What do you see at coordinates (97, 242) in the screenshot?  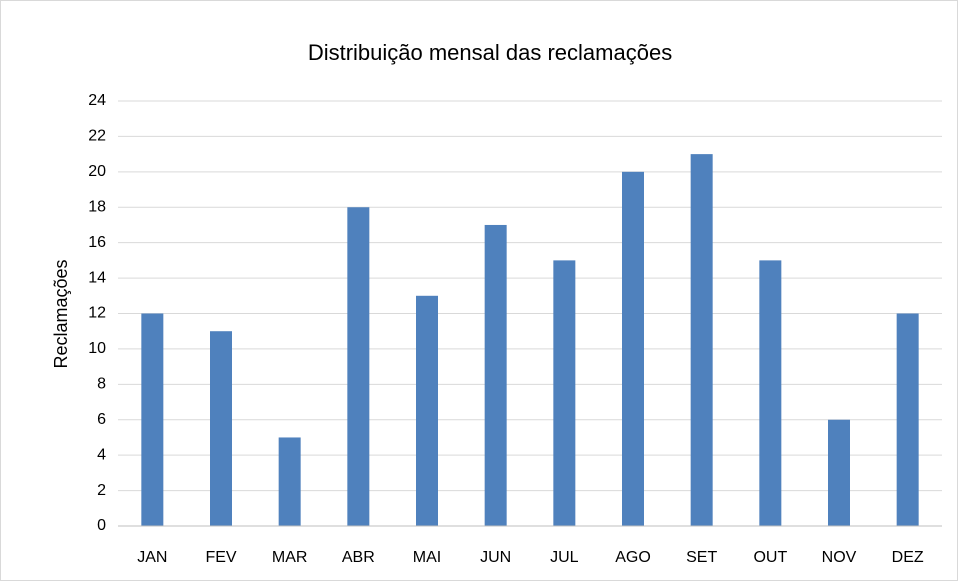 I see `y-tick-label: 16` at bounding box center [97, 242].